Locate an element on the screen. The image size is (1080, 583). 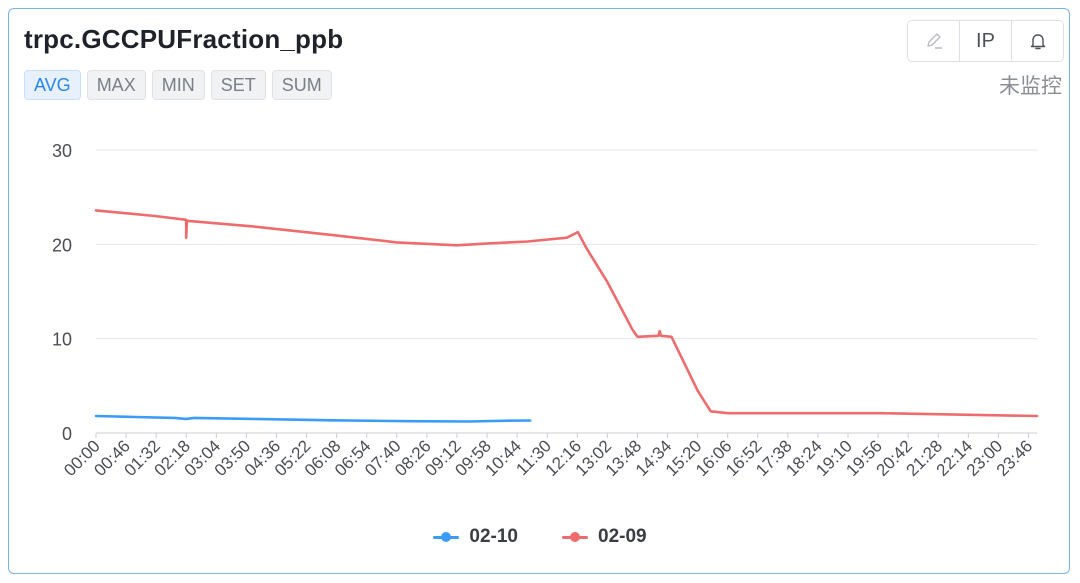
tab-min: MIN is located at coordinates (178, 85).